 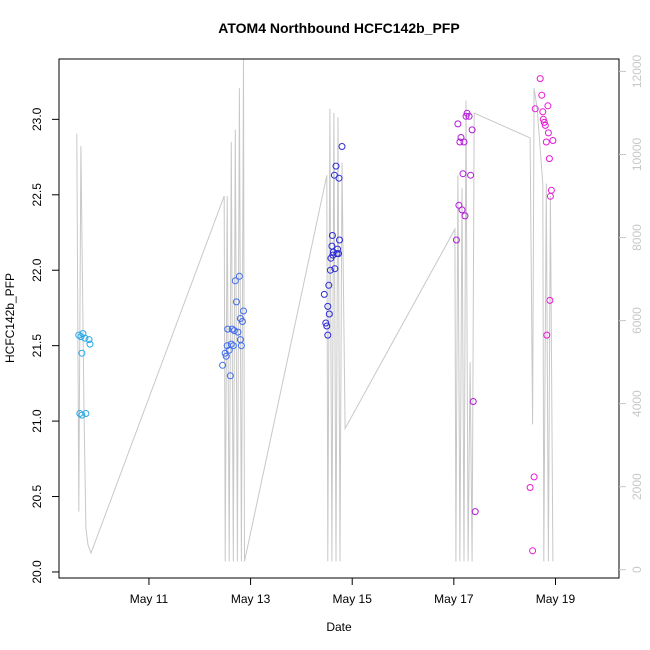 What do you see at coordinates (37, 119) in the screenshot?
I see `y-tick-label: 23.0` at bounding box center [37, 119].